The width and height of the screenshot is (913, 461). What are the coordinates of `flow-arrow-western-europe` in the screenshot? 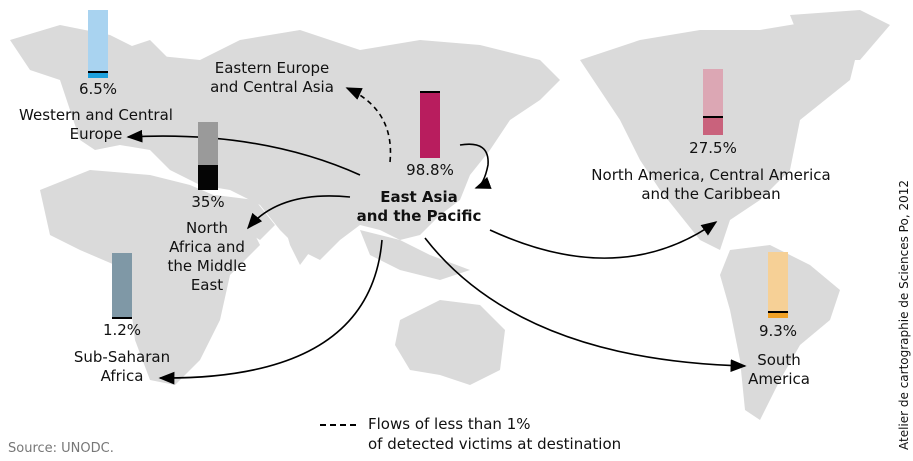 It's located at (243, 152).